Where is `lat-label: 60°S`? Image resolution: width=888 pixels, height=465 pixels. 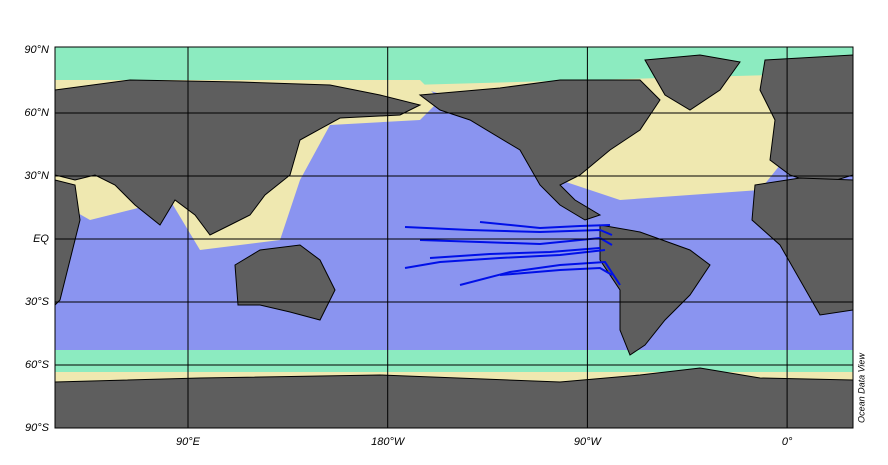 lat-label: 60°S is located at coordinates (37, 365).